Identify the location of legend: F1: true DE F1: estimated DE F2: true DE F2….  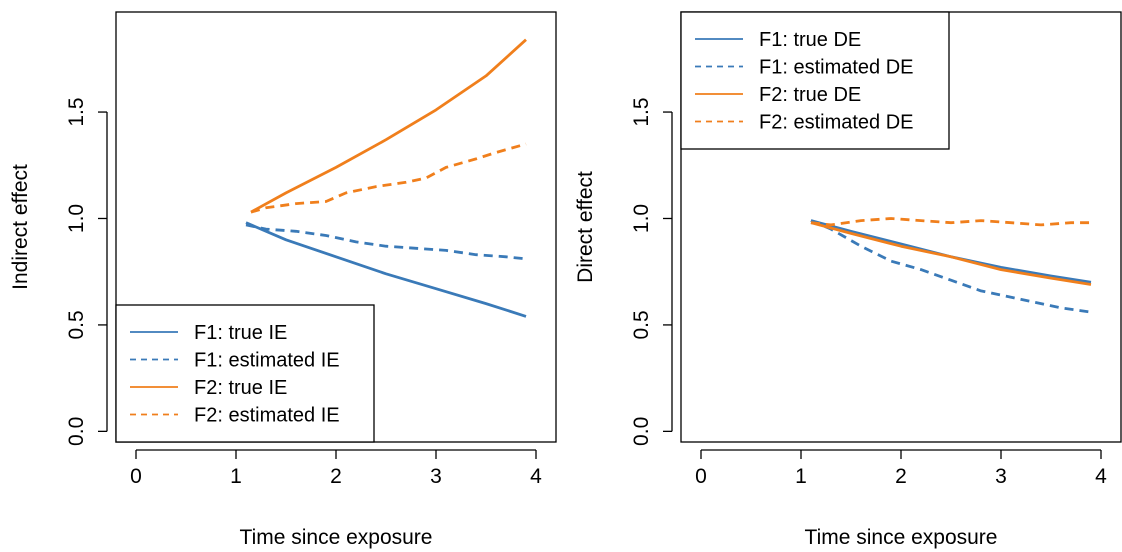
(815, 80).